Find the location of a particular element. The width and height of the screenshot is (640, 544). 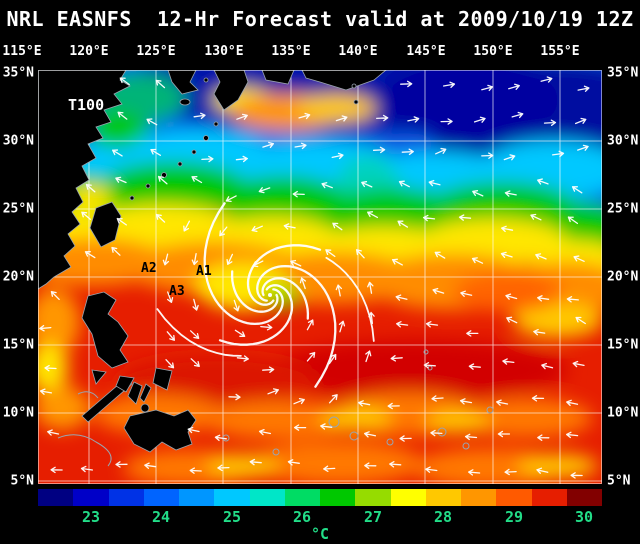

lat-tick-right-20n: 20°N is located at coordinates (623, 277).